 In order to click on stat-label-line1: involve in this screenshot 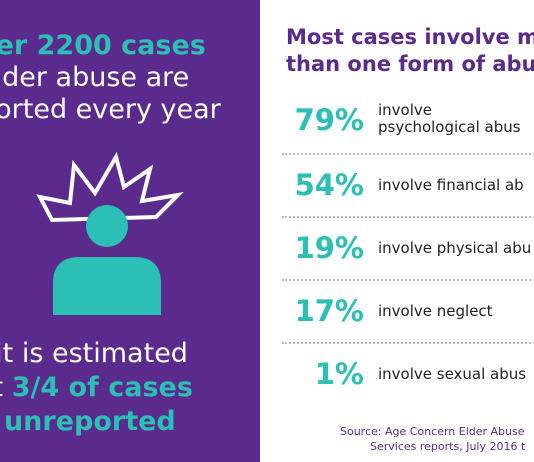, I will do `click(405, 110)`.